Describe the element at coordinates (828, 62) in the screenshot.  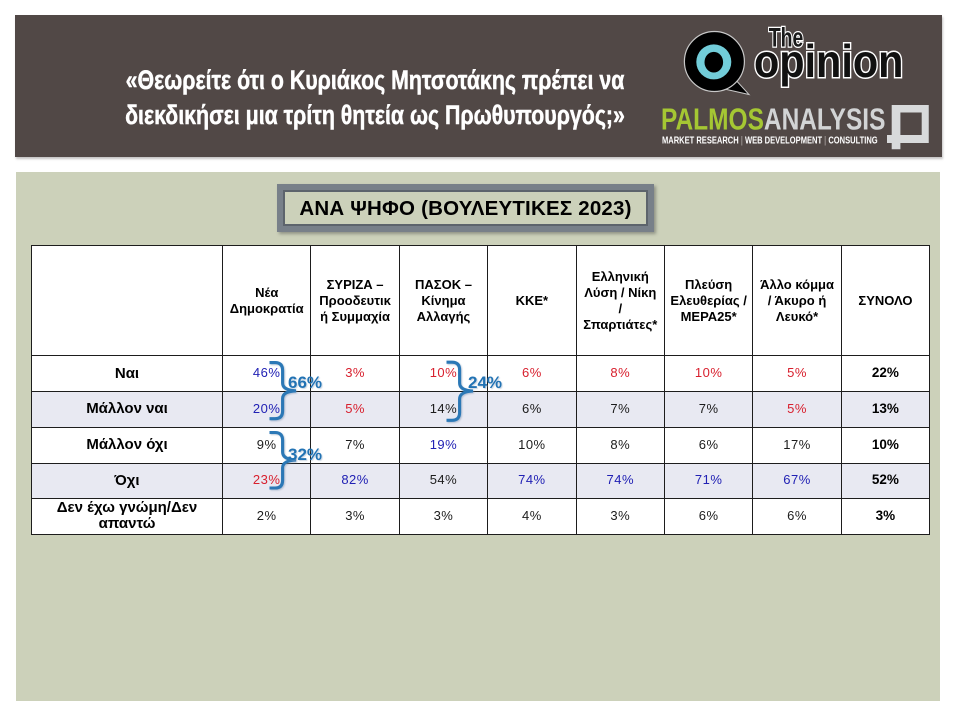
I see `svg-text: opinion` at that location.